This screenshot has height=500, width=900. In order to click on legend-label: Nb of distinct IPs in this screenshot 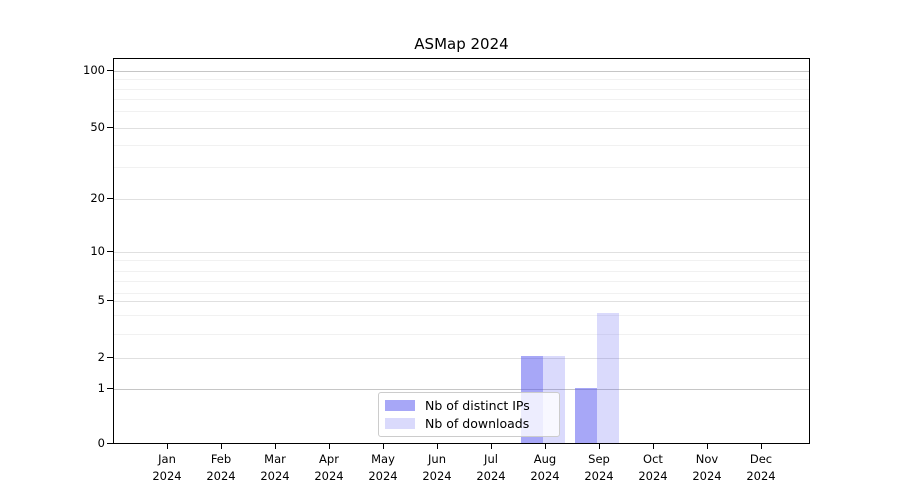, I will do `click(477, 405)`.